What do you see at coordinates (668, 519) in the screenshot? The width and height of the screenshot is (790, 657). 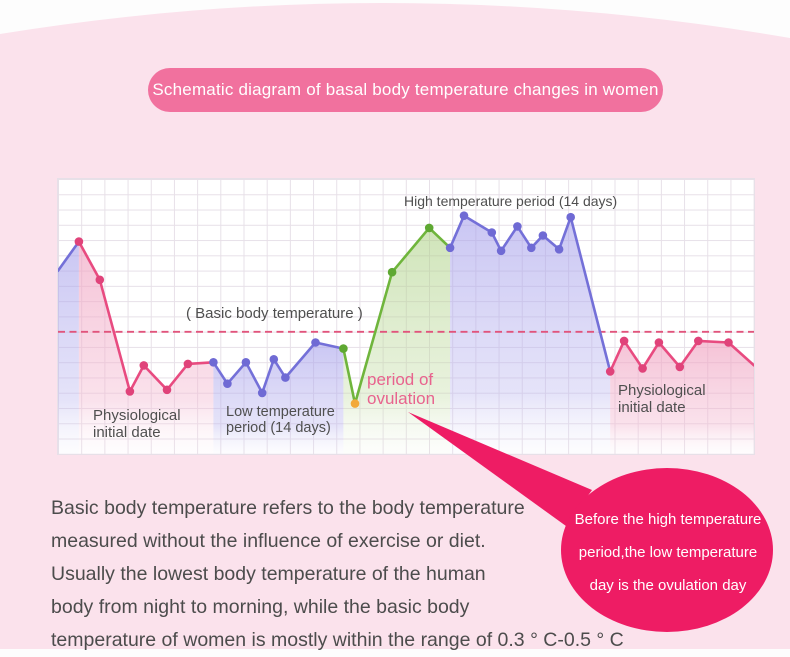 I see `callout-line-1: Before the high temperature` at bounding box center [668, 519].